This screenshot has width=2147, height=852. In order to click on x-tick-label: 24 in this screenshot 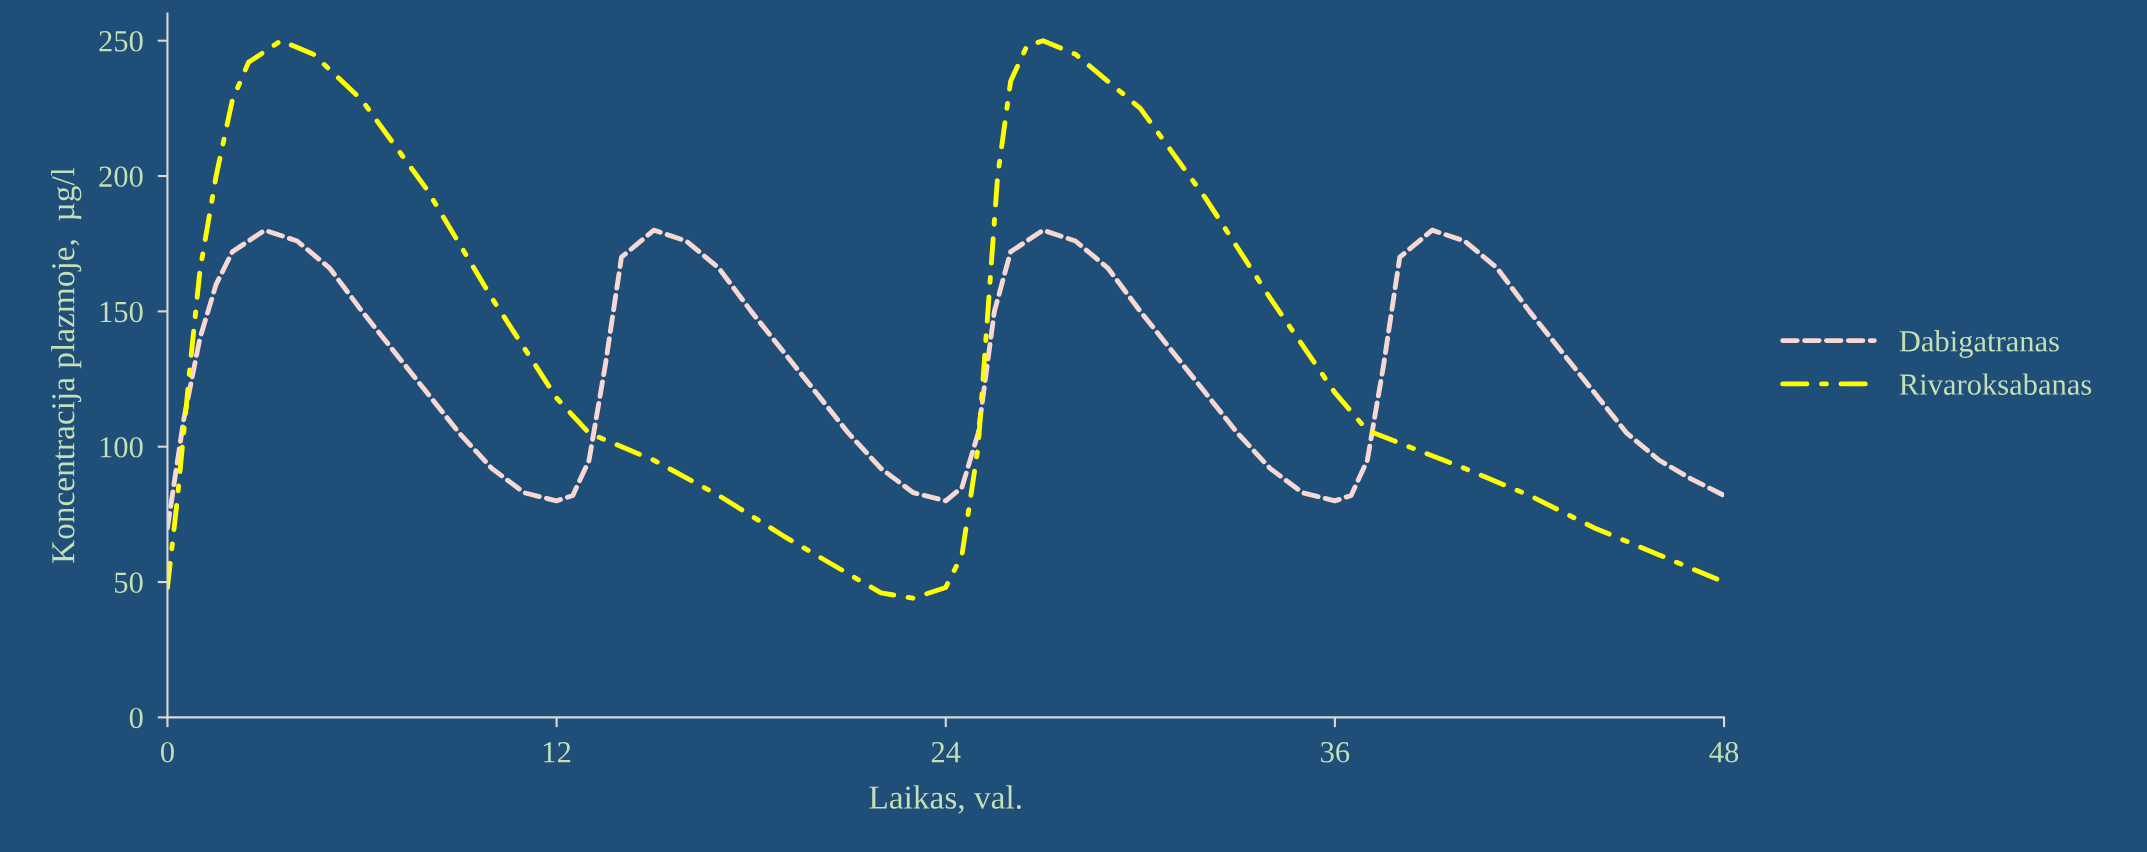, I will do `click(946, 752)`.